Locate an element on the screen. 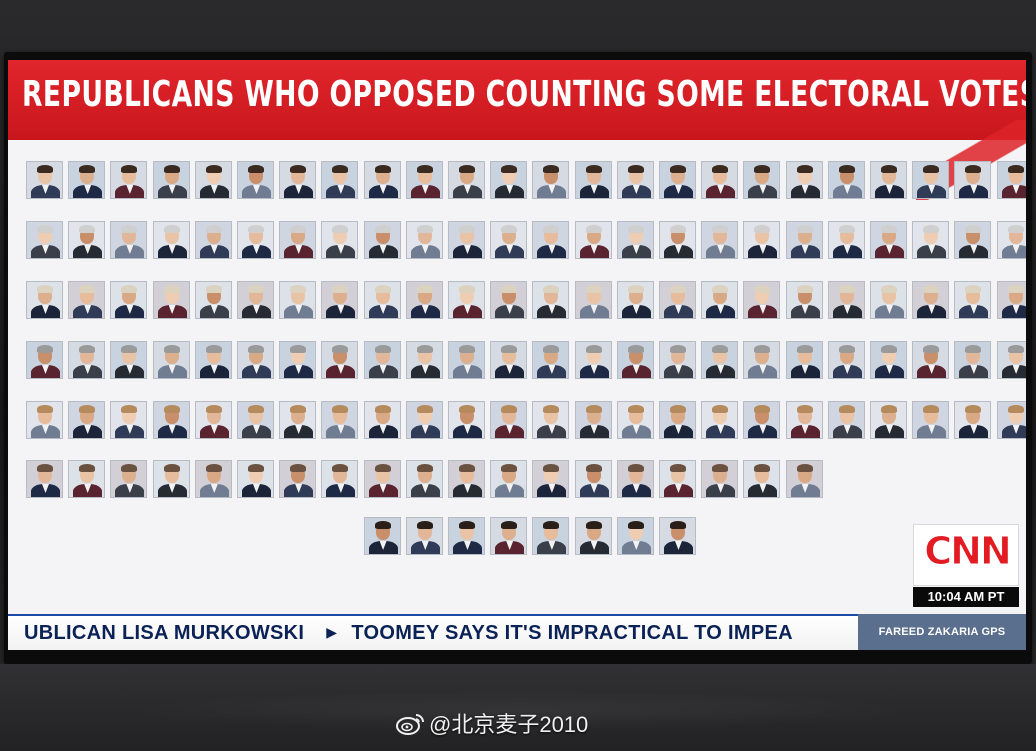  ticker-segment-1: UBLICAN LISA MURKOWSKI is located at coordinates (164, 633).